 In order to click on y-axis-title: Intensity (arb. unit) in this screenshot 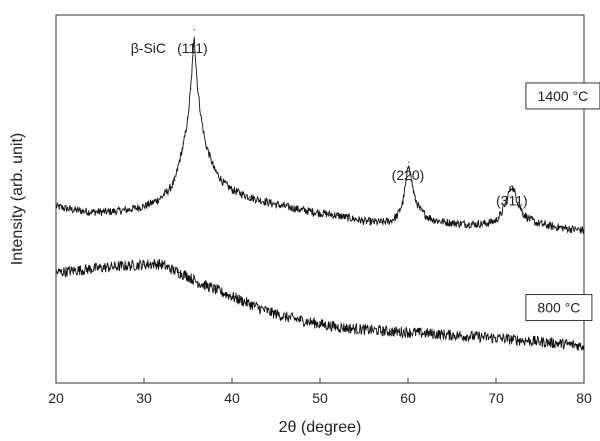, I will do `click(17, 199)`.